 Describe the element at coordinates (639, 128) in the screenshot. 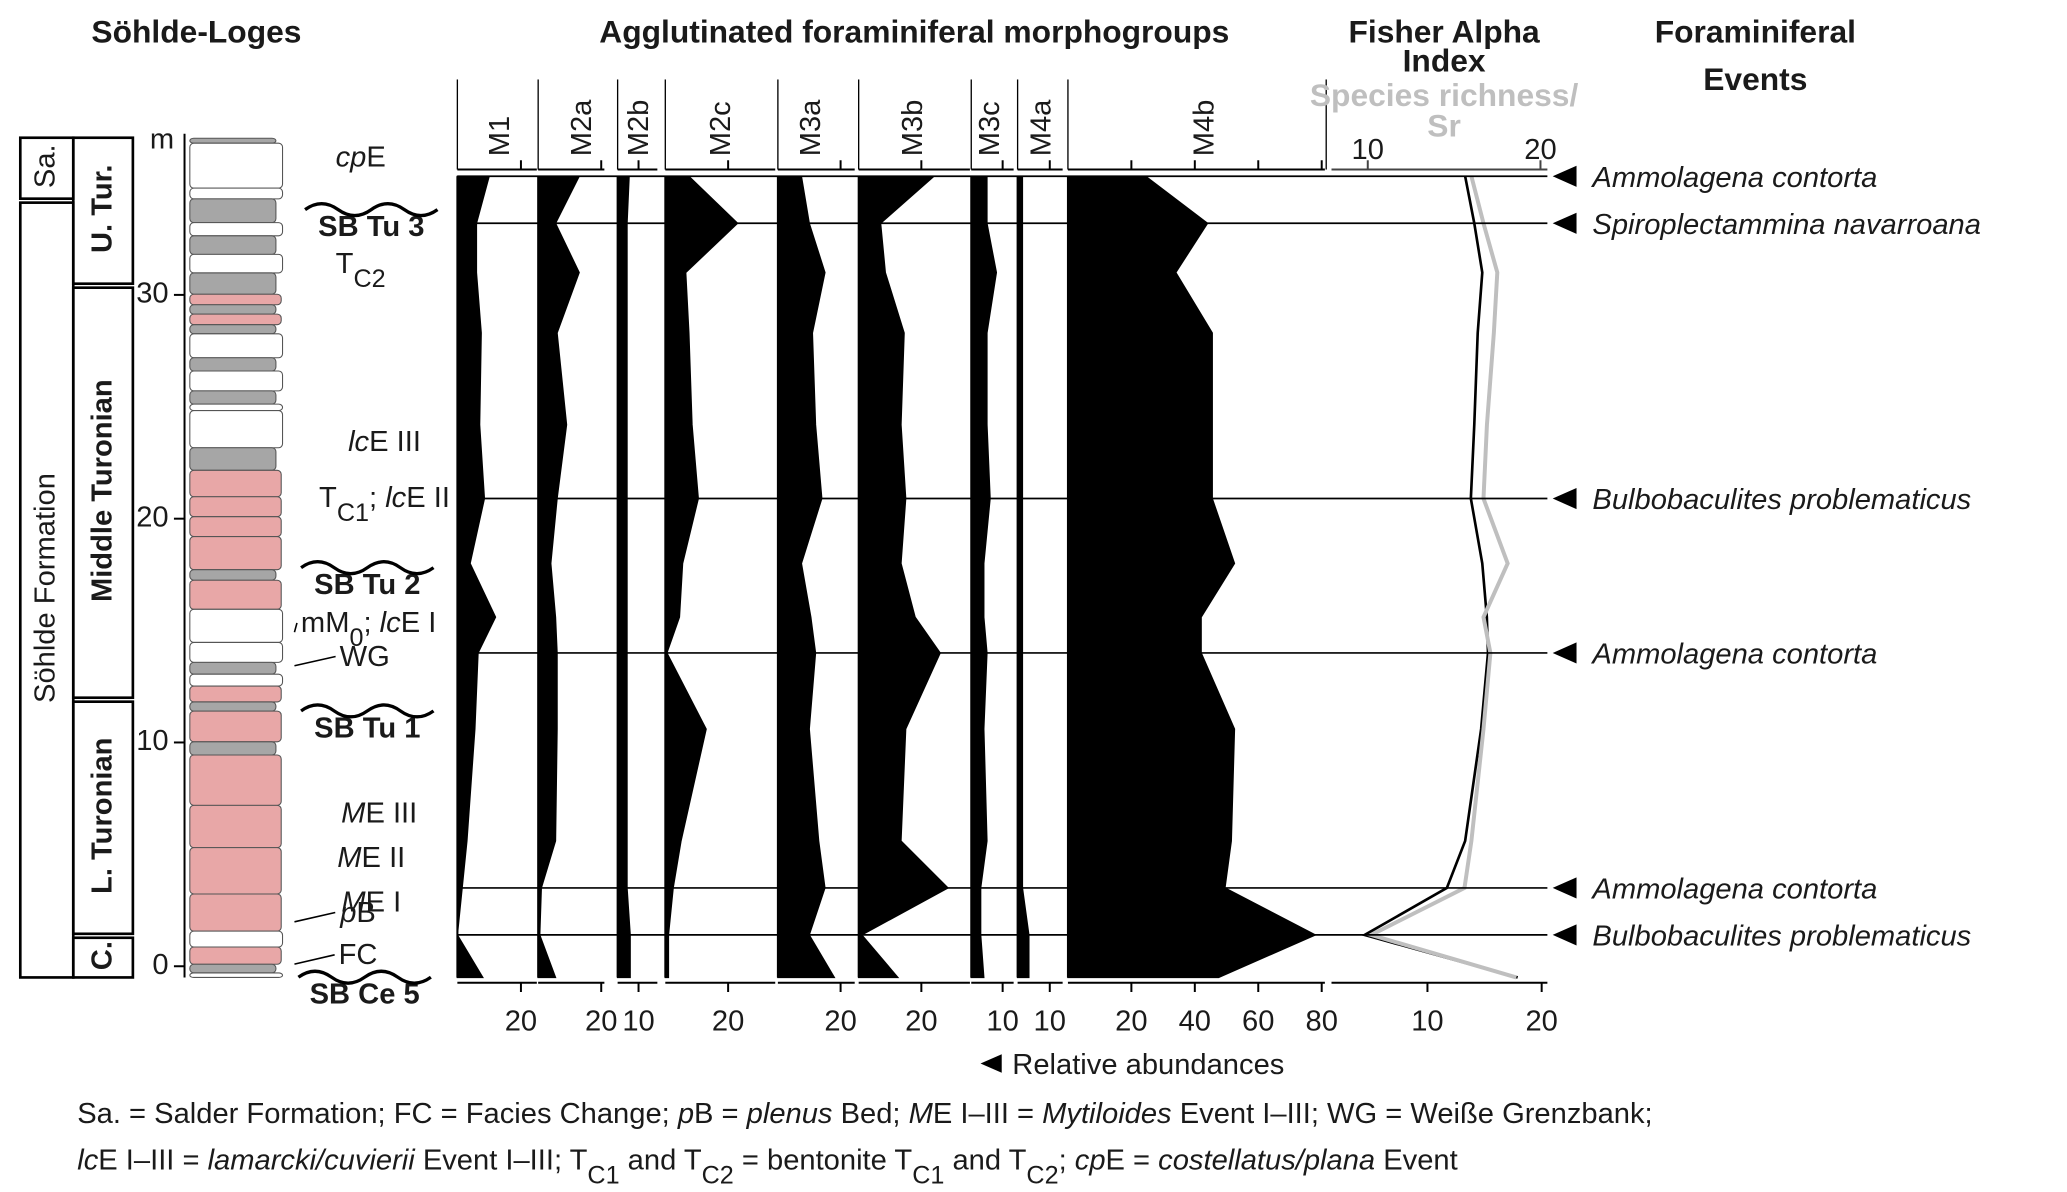

I see `panel-title: M2b` at that location.